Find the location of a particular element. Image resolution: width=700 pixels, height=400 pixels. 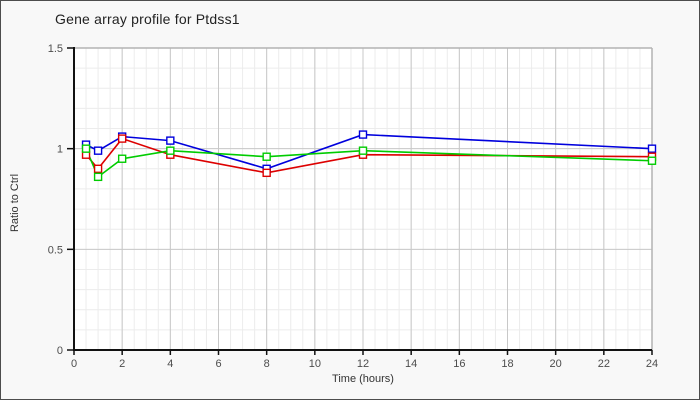

x-tick-label: 24 is located at coordinates (652, 364).